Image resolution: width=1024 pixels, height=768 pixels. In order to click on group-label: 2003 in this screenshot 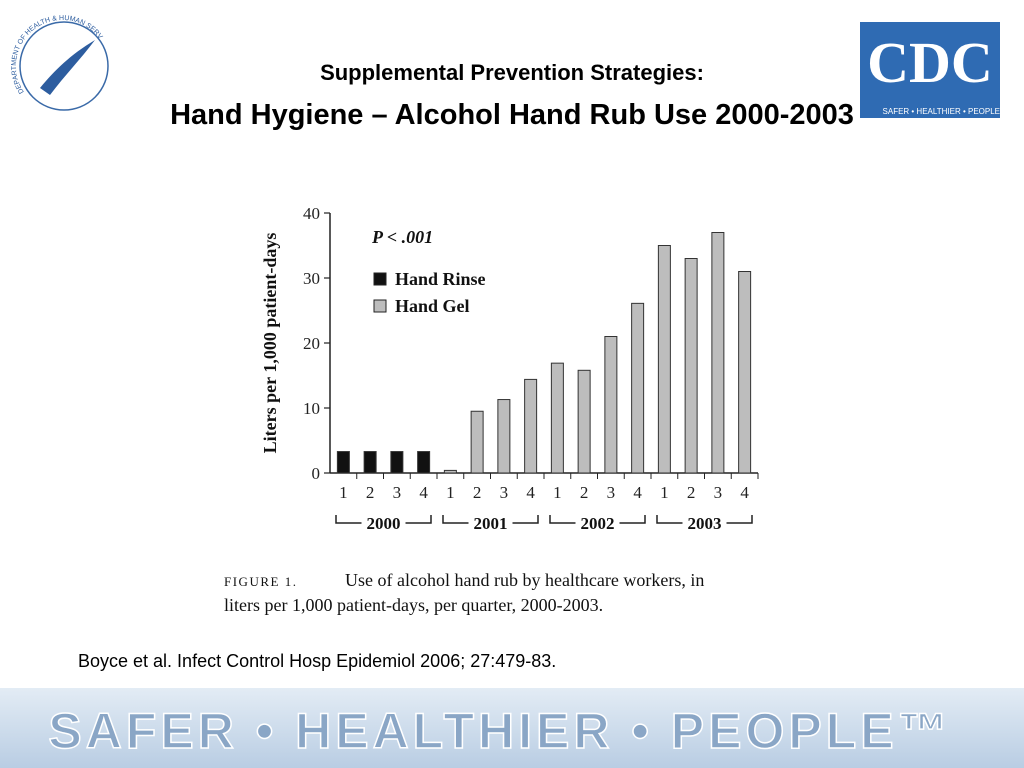, I will do `click(705, 523)`.